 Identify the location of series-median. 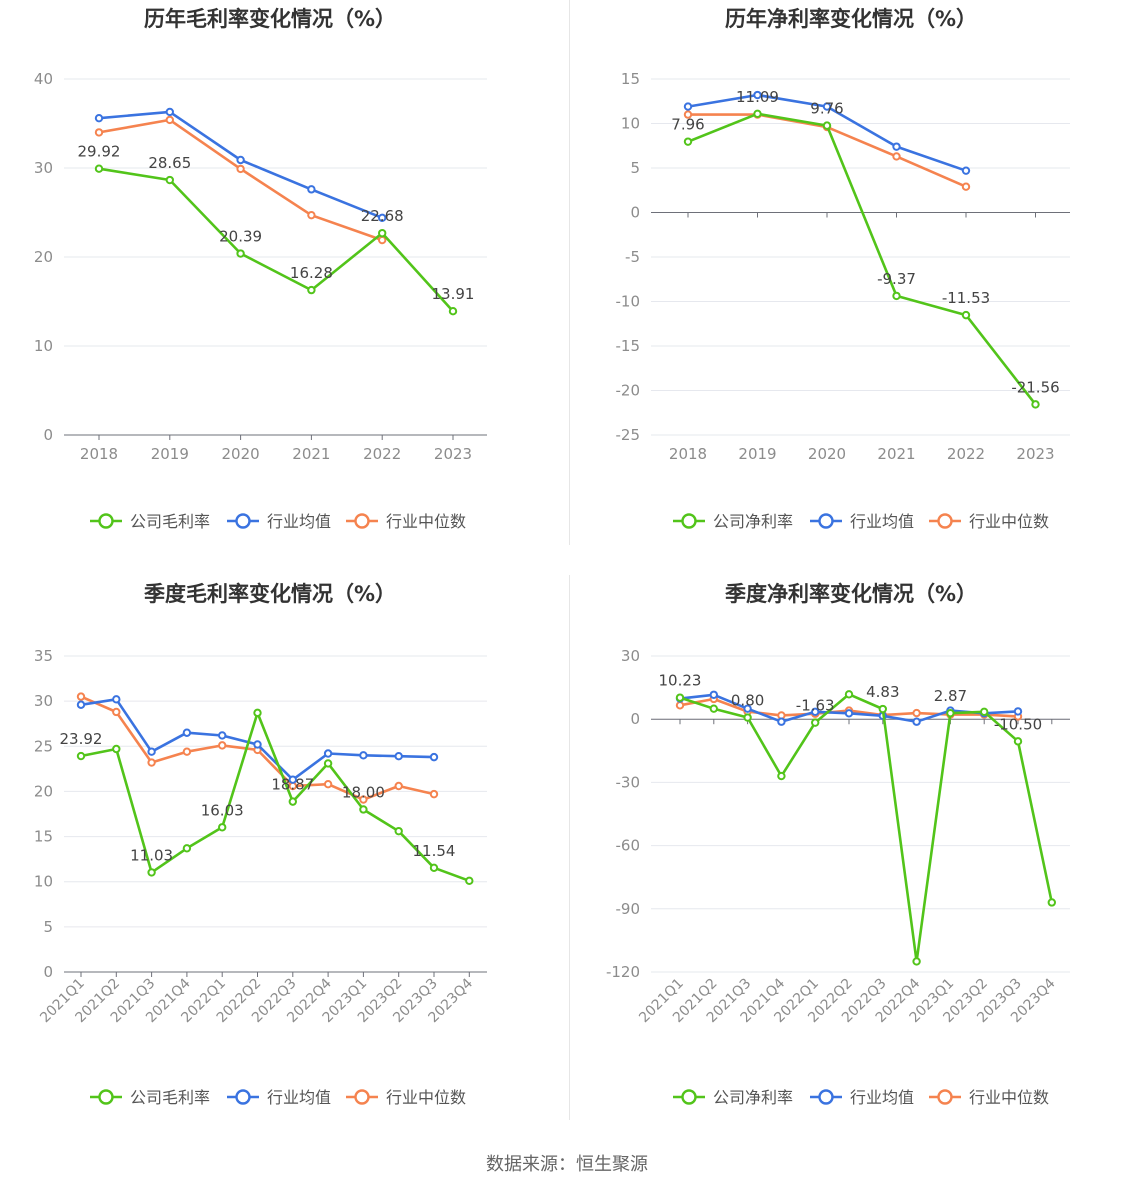
(240, 180).